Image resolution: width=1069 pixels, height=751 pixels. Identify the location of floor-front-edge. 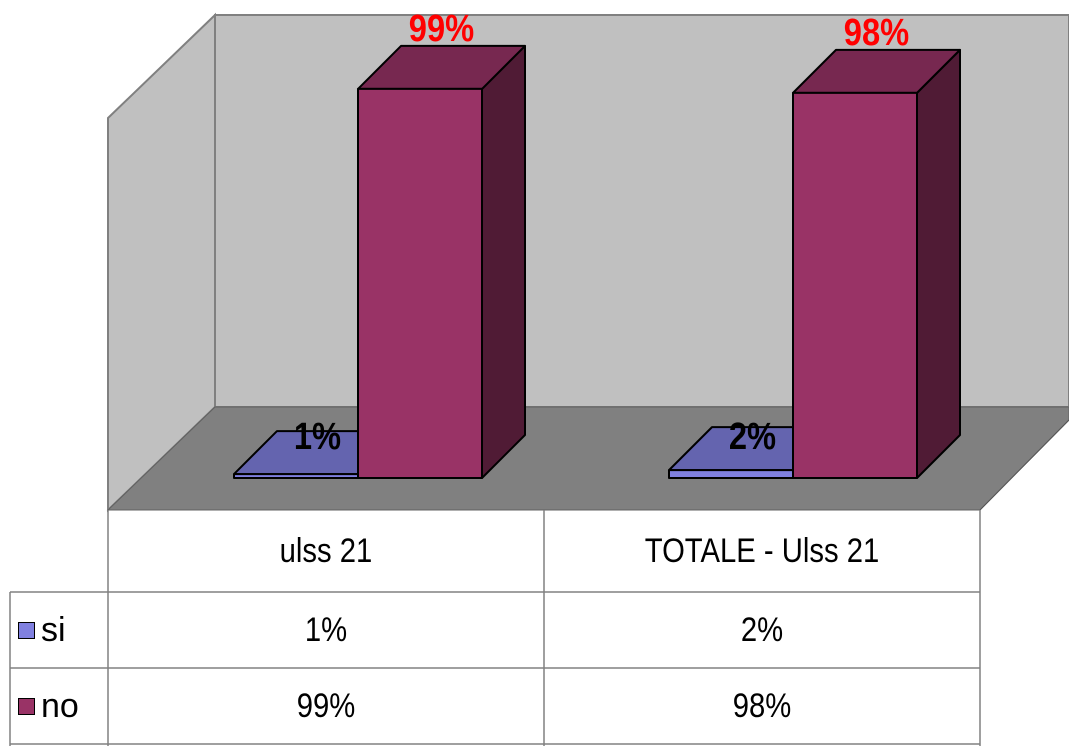
(1024, 465).